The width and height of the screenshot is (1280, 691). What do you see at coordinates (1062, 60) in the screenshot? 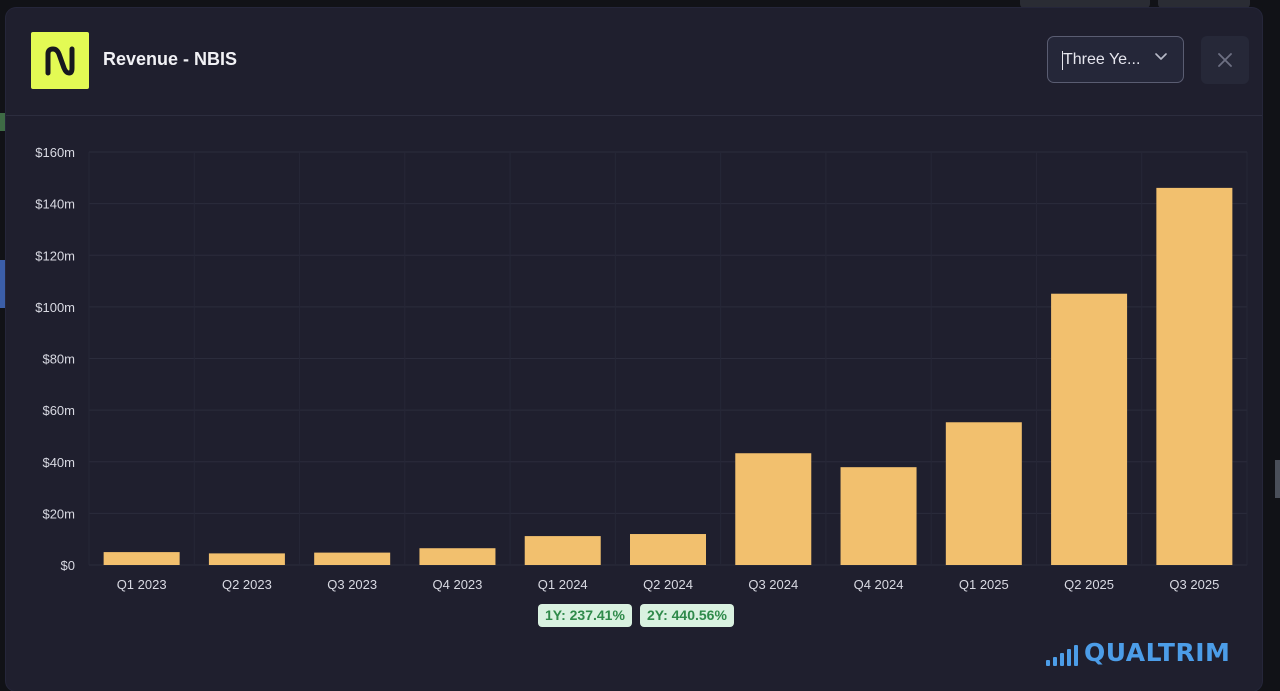
I see `text-caret` at bounding box center [1062, 60].